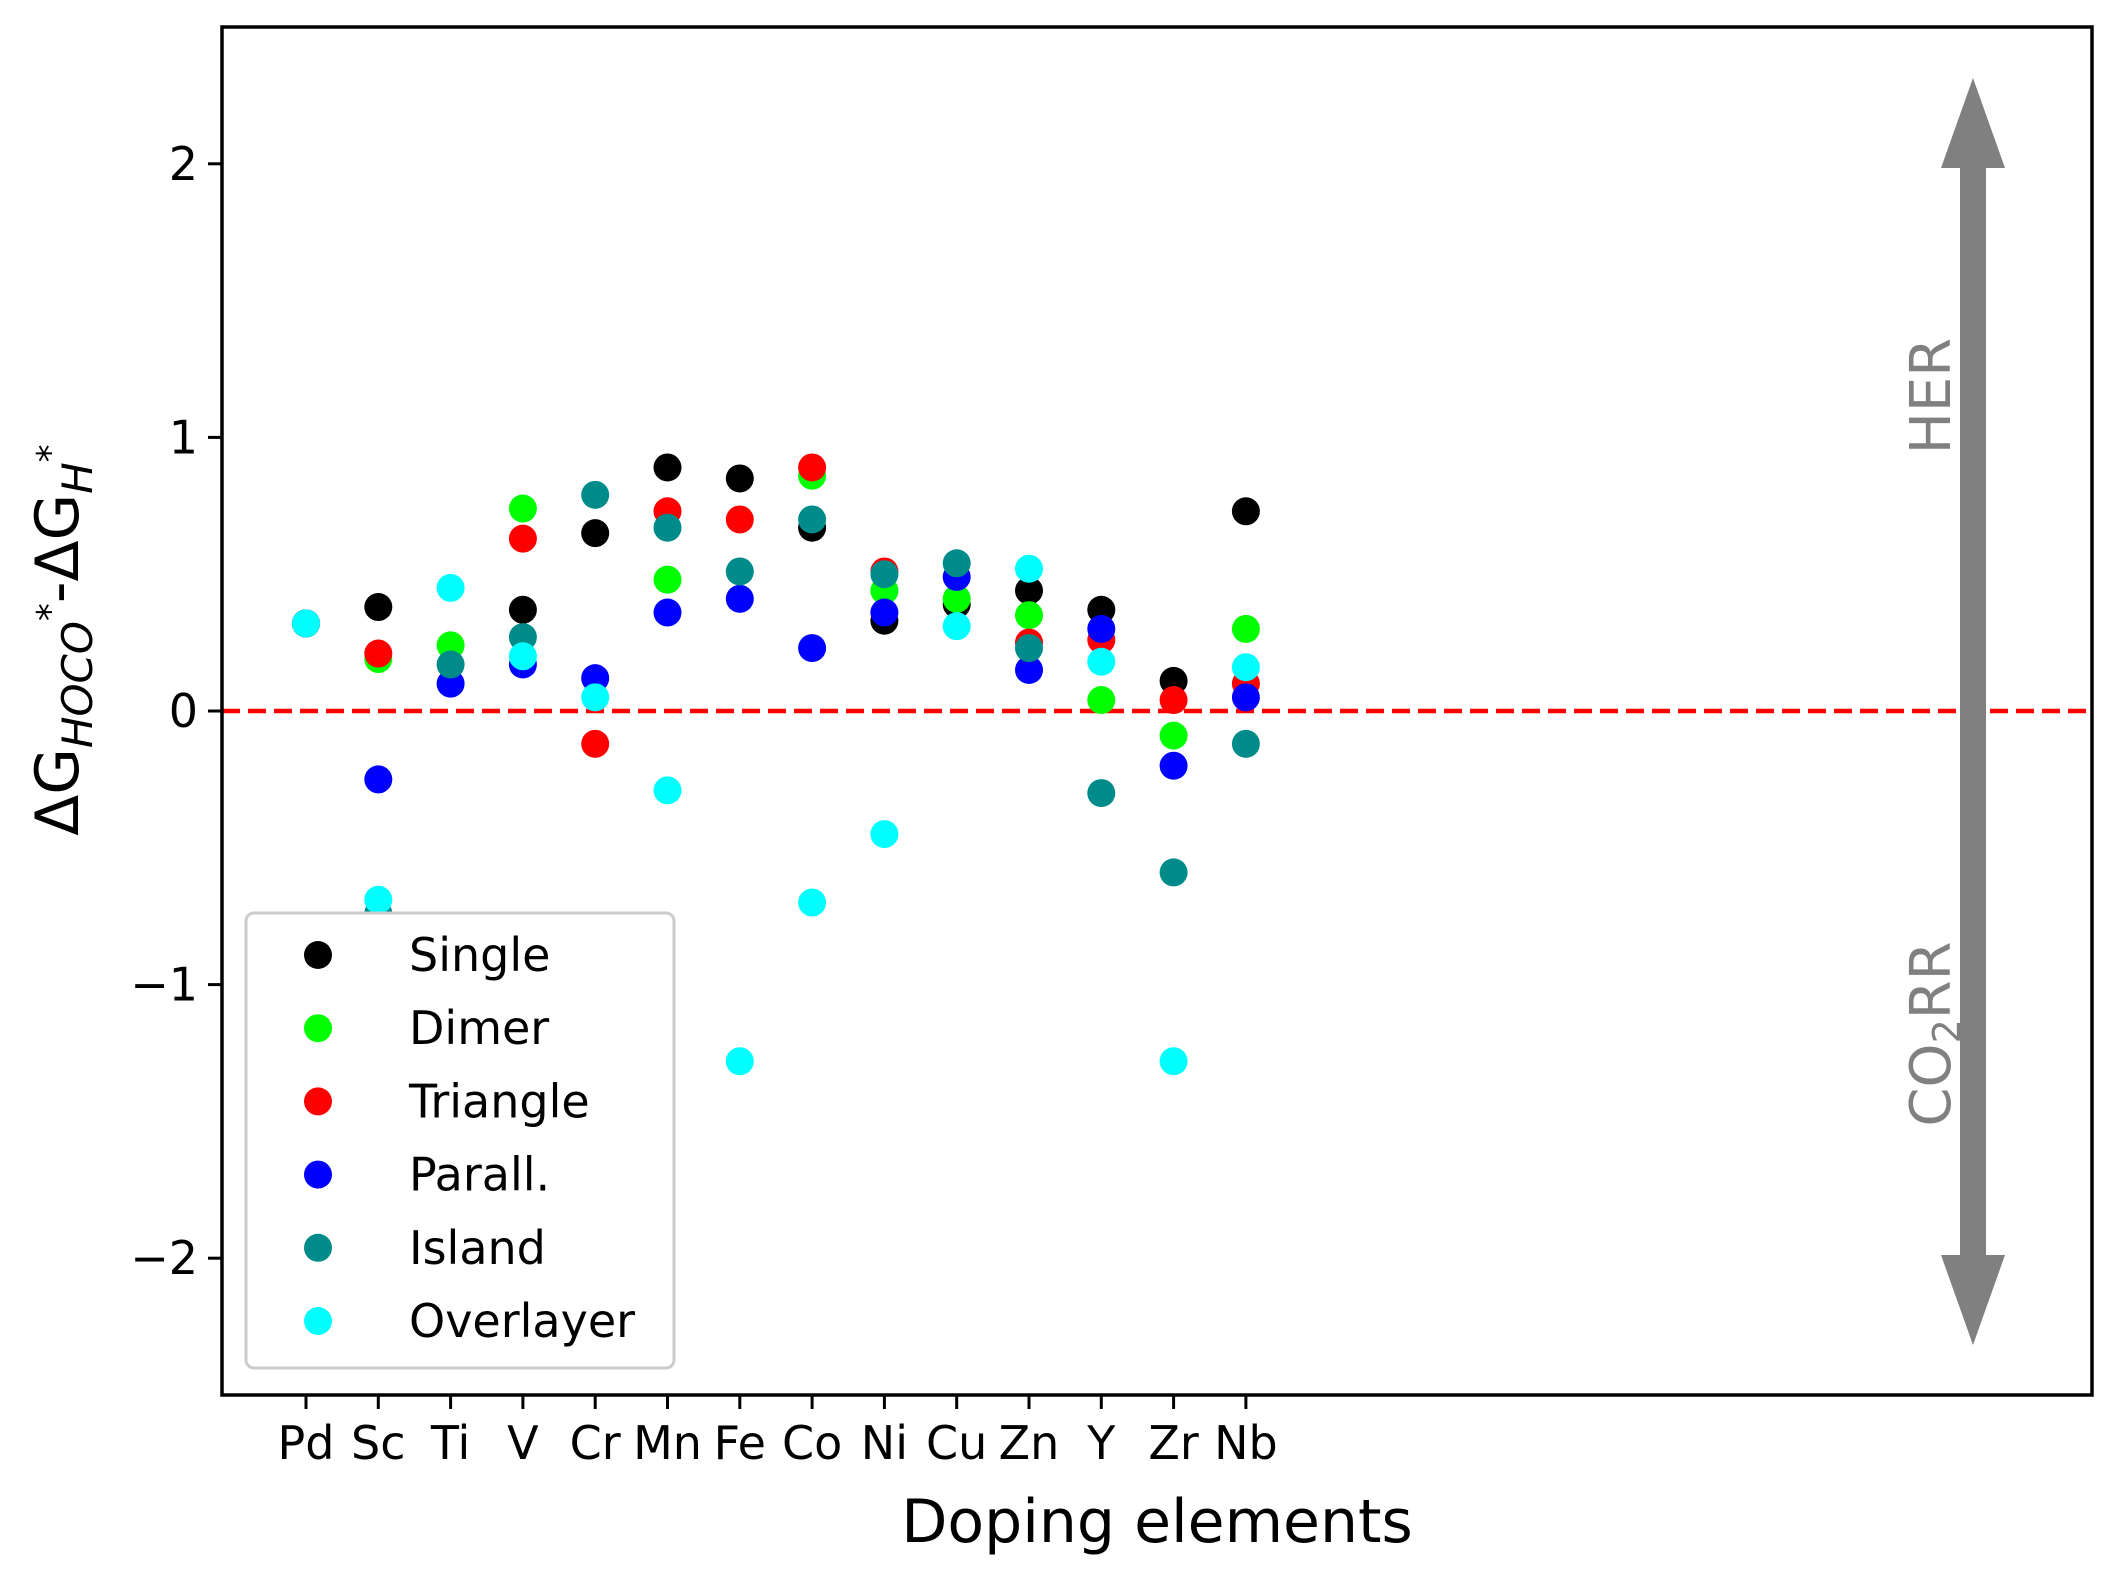 The height and width of the screenshot is (1582, 2110). What do you see at coordinates (479, 1175) in the screenshot?
I see `legend-label-parall: Parall.` at bounding box center [479, 1175].